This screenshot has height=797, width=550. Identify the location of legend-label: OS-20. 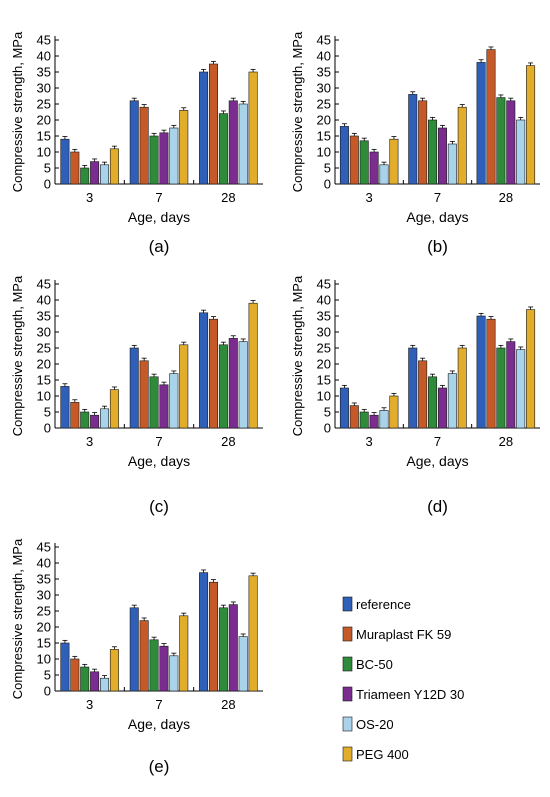
(375, 724).